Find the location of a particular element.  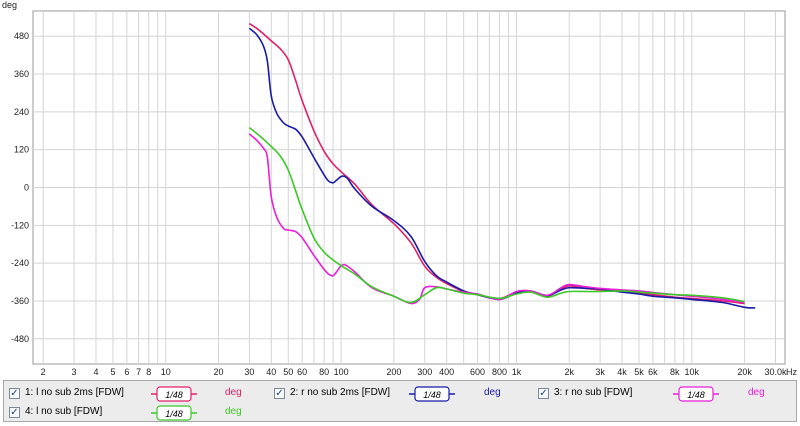

x-tick-label: 2k is located at coordinates (569, 372).